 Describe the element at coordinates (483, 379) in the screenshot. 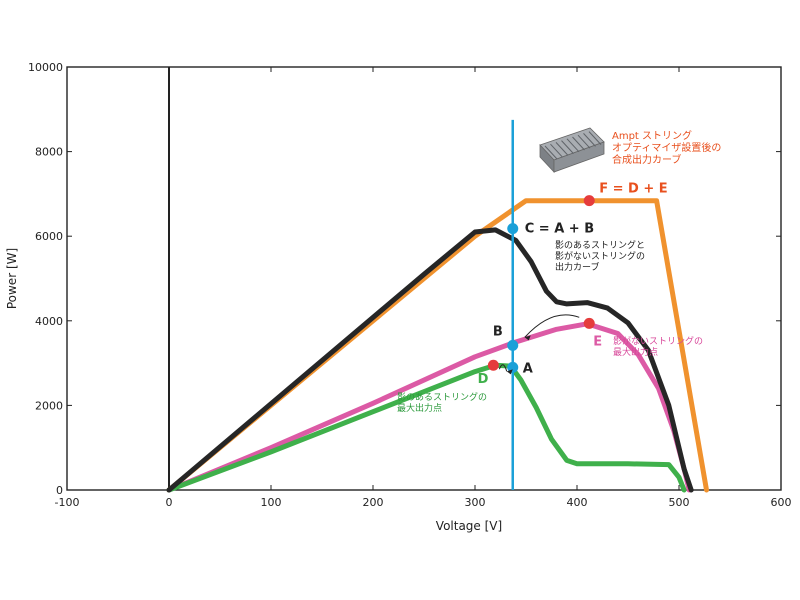

I see `point-label-d: D` at that location.